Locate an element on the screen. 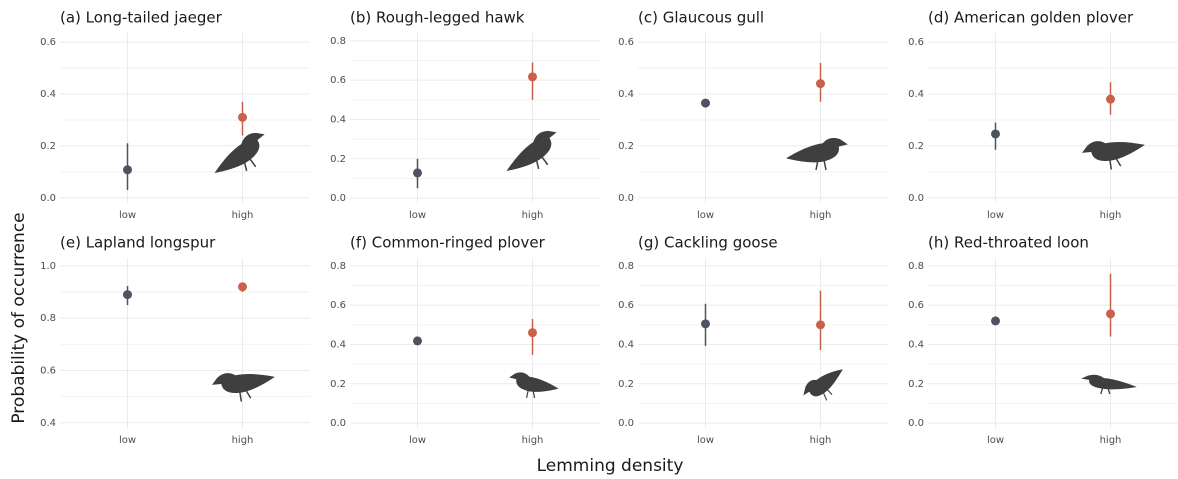 This screenshot has height=479, width=1178. panel-title: (b) Rough-legged hawk is located at coordinates (437, 18).